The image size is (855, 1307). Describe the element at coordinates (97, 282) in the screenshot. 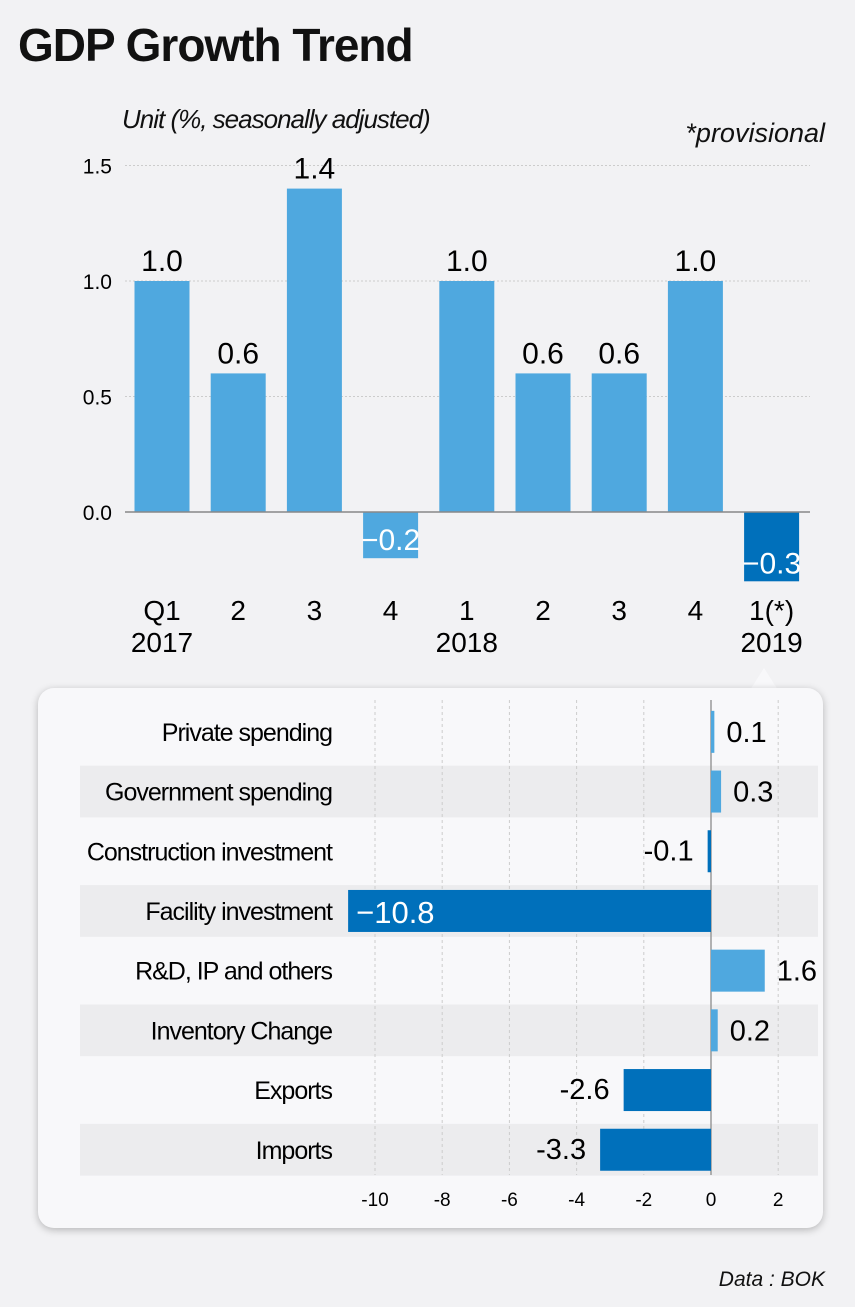

I see `y-tick-label: 1.0` at that location.